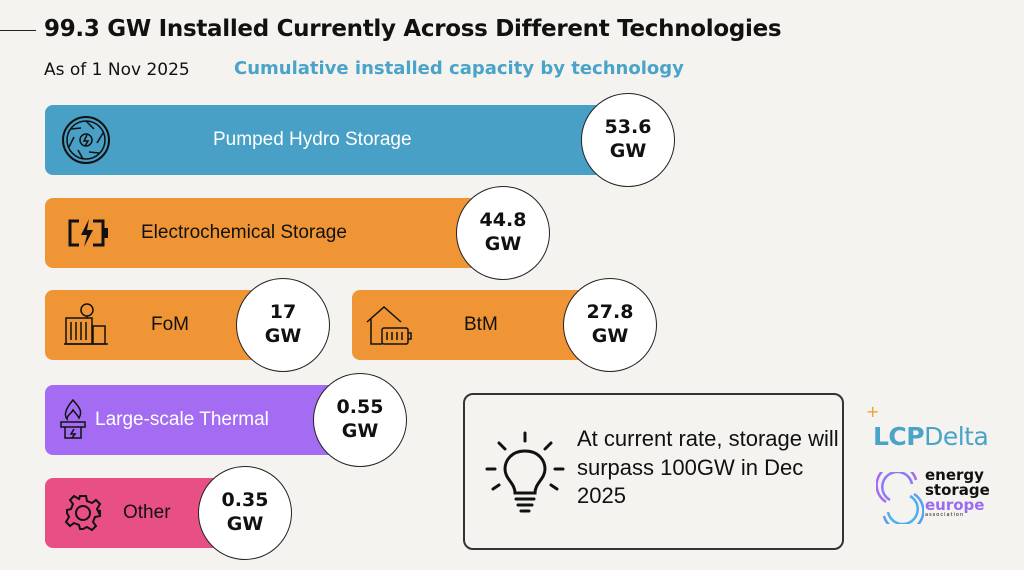 Image resolution: width=1024 pixels, height=570 pixels. I want to click on bar-label: Large-scale Thermal, so click(182, 419).